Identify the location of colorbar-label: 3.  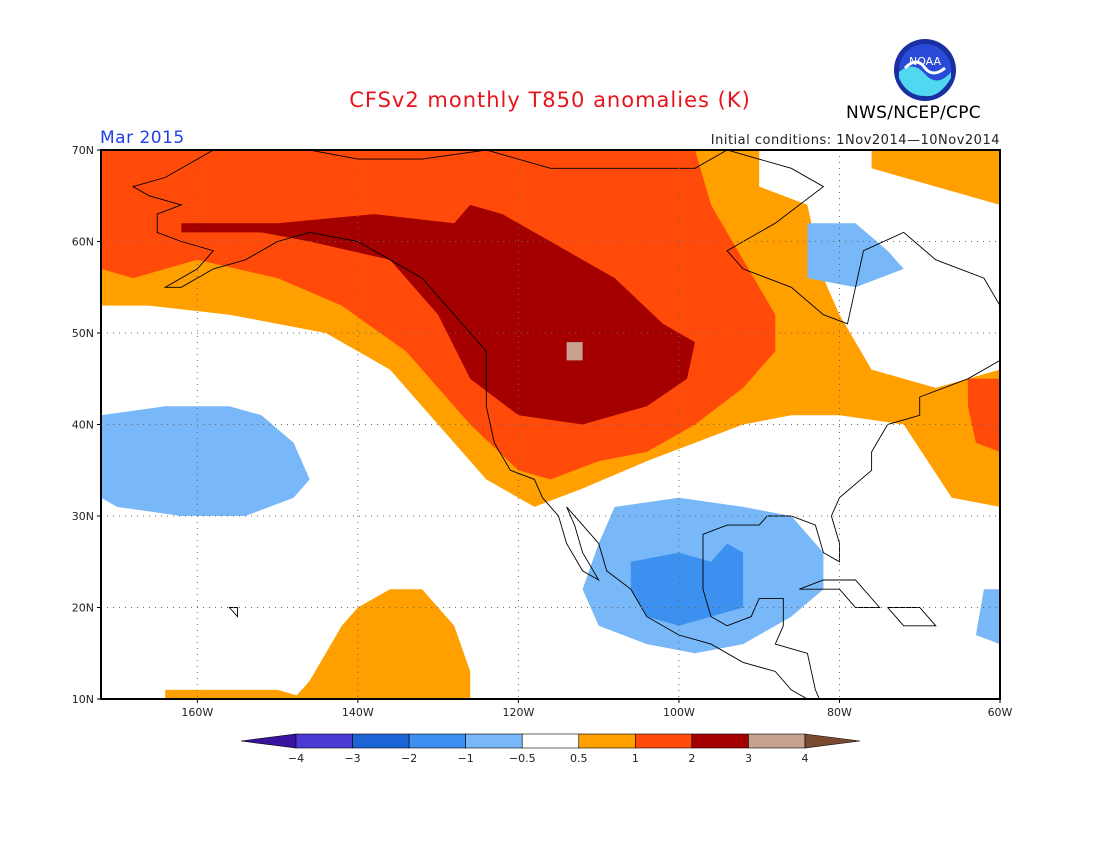
(748, 758).